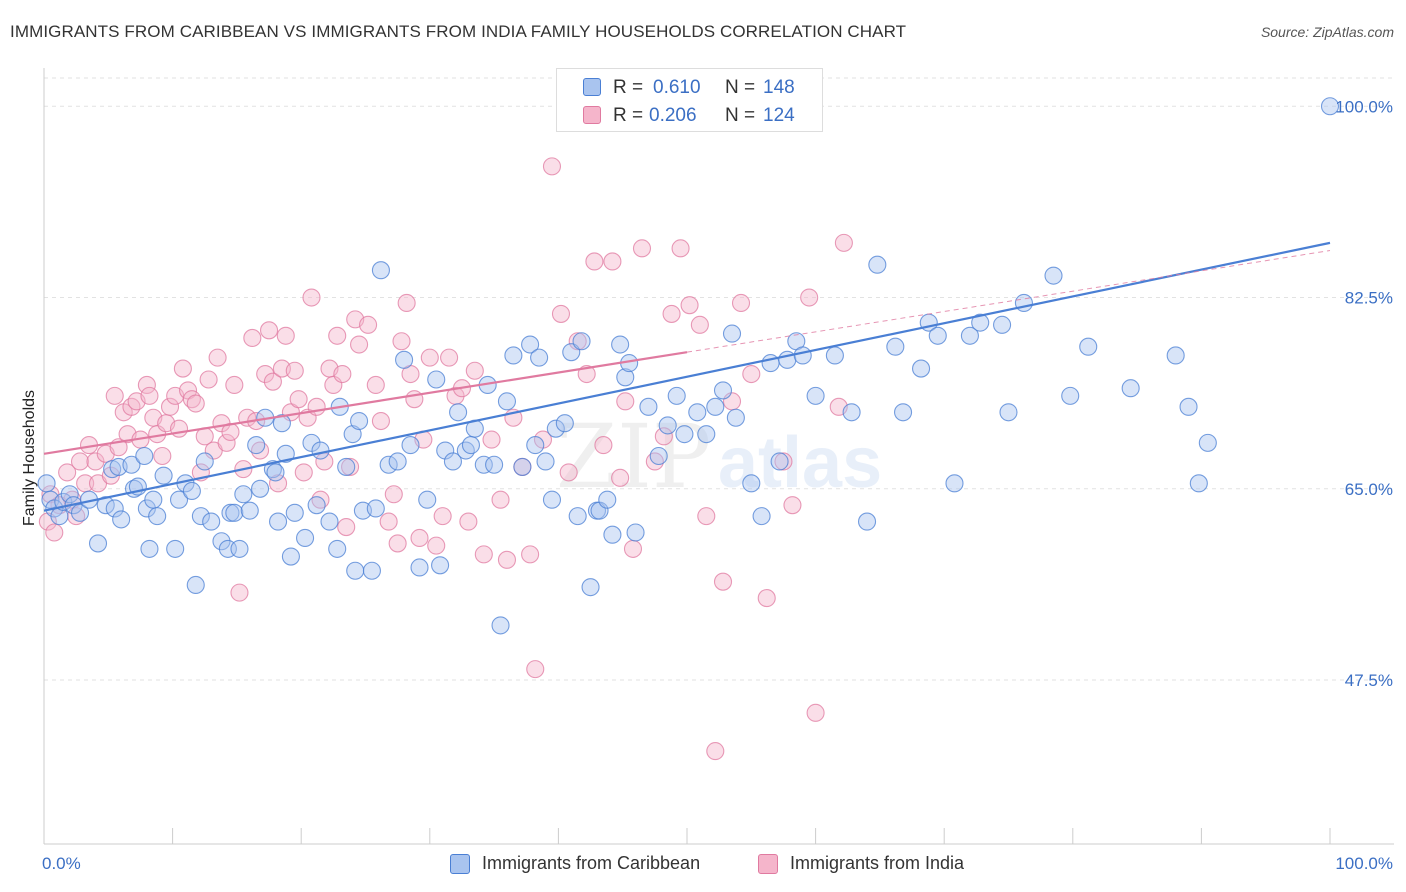 The image size is (1406, 892). What do you see at coordinates (592, 115) in the screenshot?
I see `india-swatch` at bounding box center [592, 115].